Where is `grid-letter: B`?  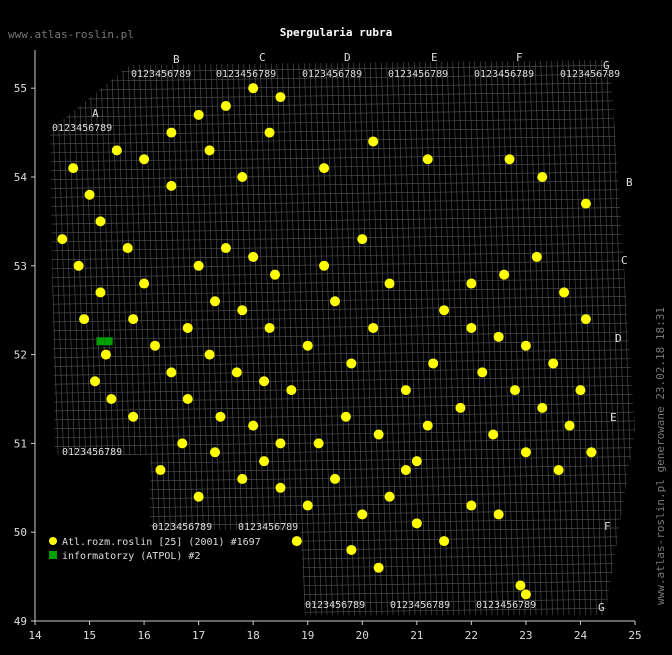 grid-letter: B is located at coordinates (629, 182).